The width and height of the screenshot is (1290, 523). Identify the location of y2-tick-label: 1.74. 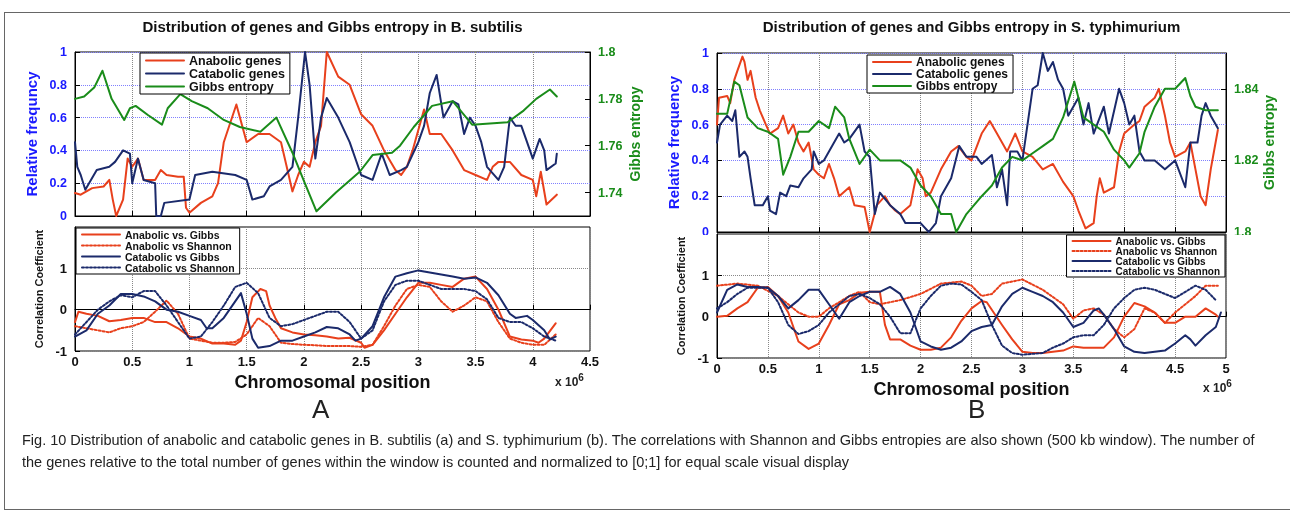
(610, 192).